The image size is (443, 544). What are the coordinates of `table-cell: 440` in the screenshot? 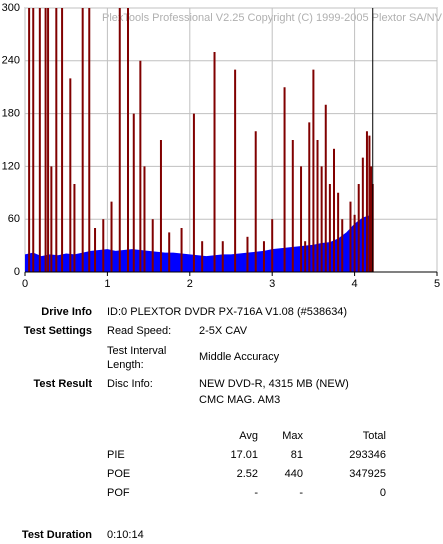 It's located at (293, 474).